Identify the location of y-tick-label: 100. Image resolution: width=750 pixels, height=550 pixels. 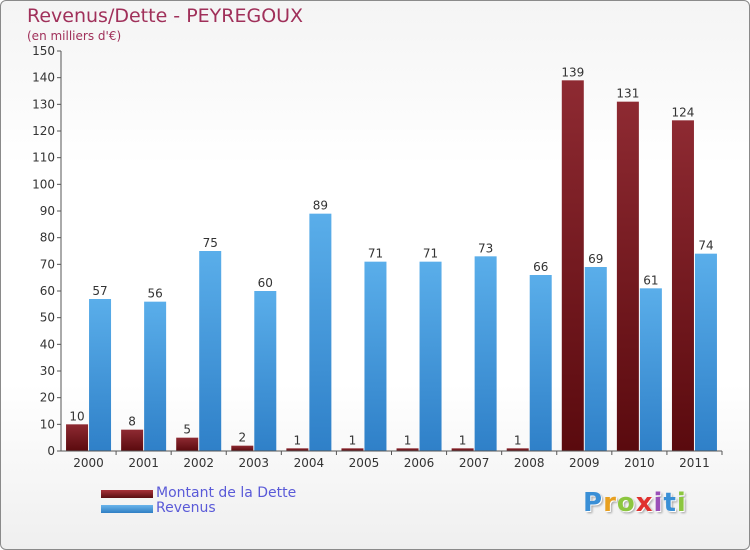
(43, 184).